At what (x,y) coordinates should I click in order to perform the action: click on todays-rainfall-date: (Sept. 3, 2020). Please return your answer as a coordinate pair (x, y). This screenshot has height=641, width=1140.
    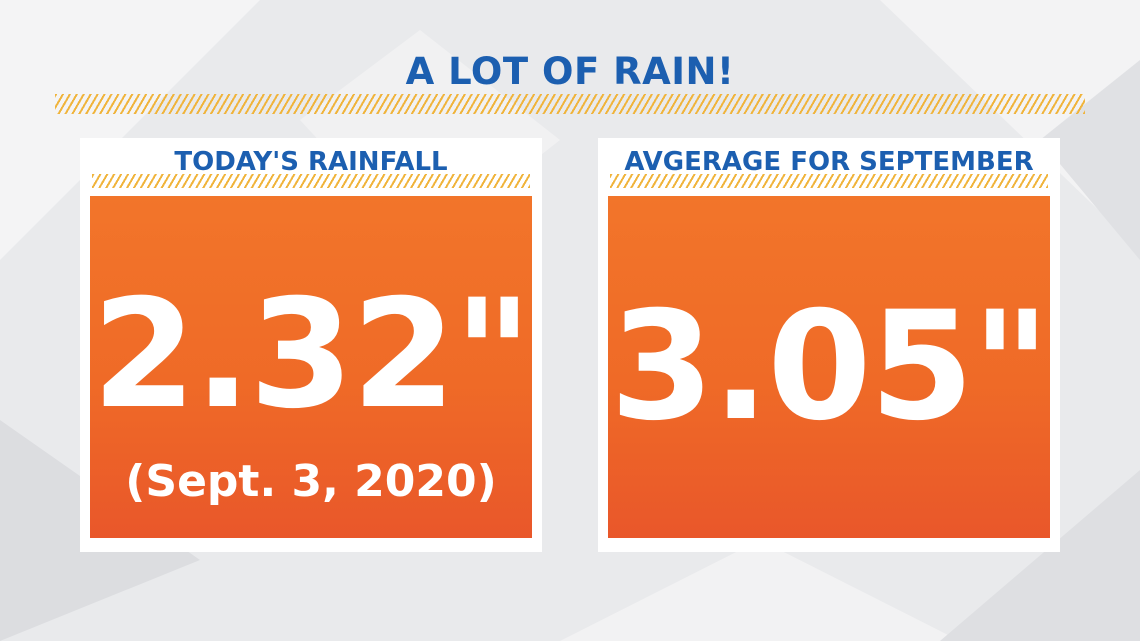
    Looking at the image, I should click on (311, 481).